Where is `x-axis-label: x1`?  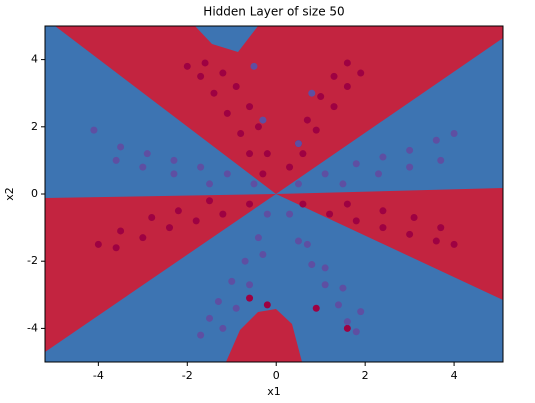 x-axis-label: x1 is located at coordinates (274, 391).